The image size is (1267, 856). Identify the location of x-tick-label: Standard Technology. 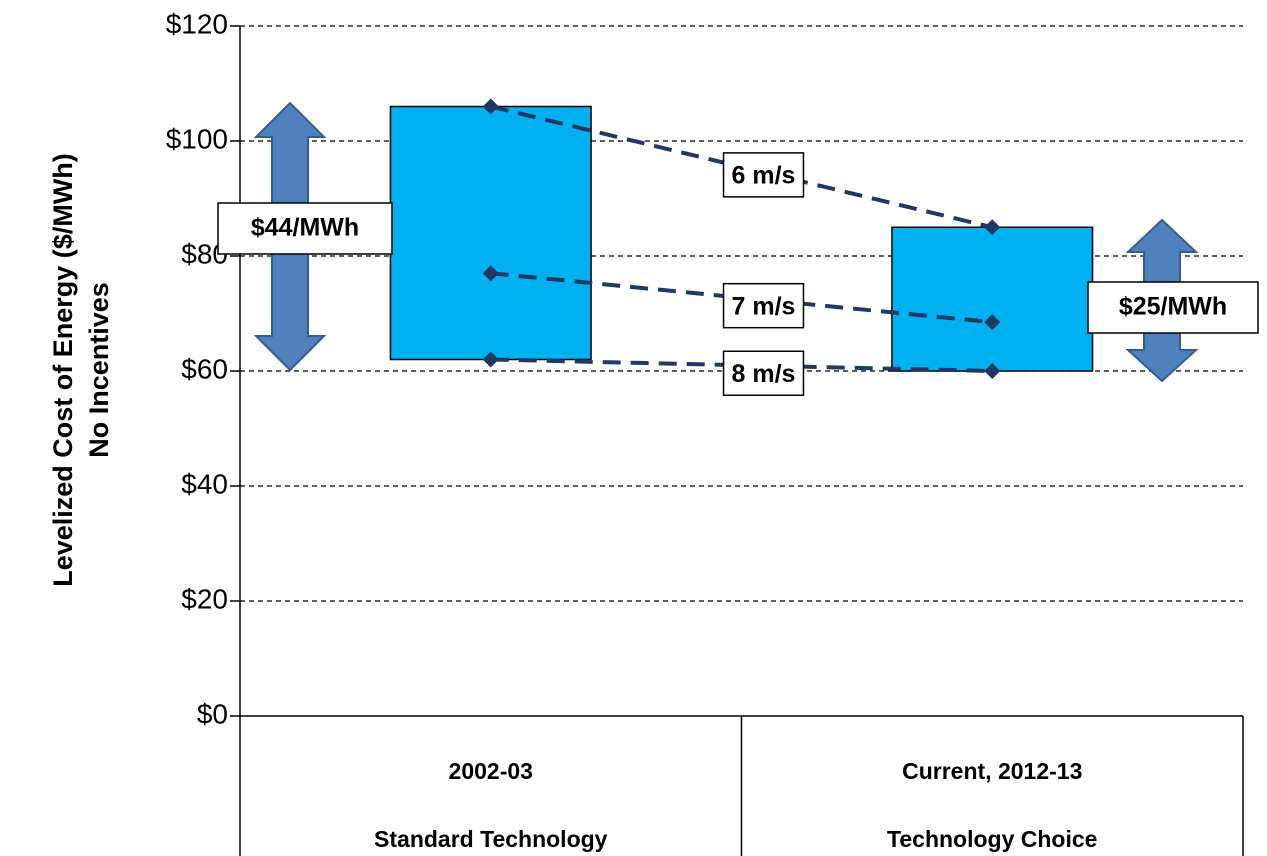
(491, 839).